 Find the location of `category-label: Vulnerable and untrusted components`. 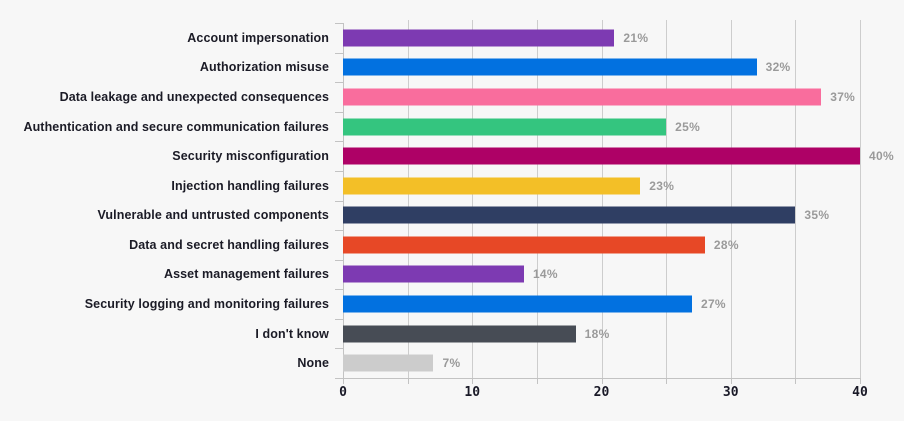

category-label: Vulnerable and untrusted components is located at coordinates (213, 215).